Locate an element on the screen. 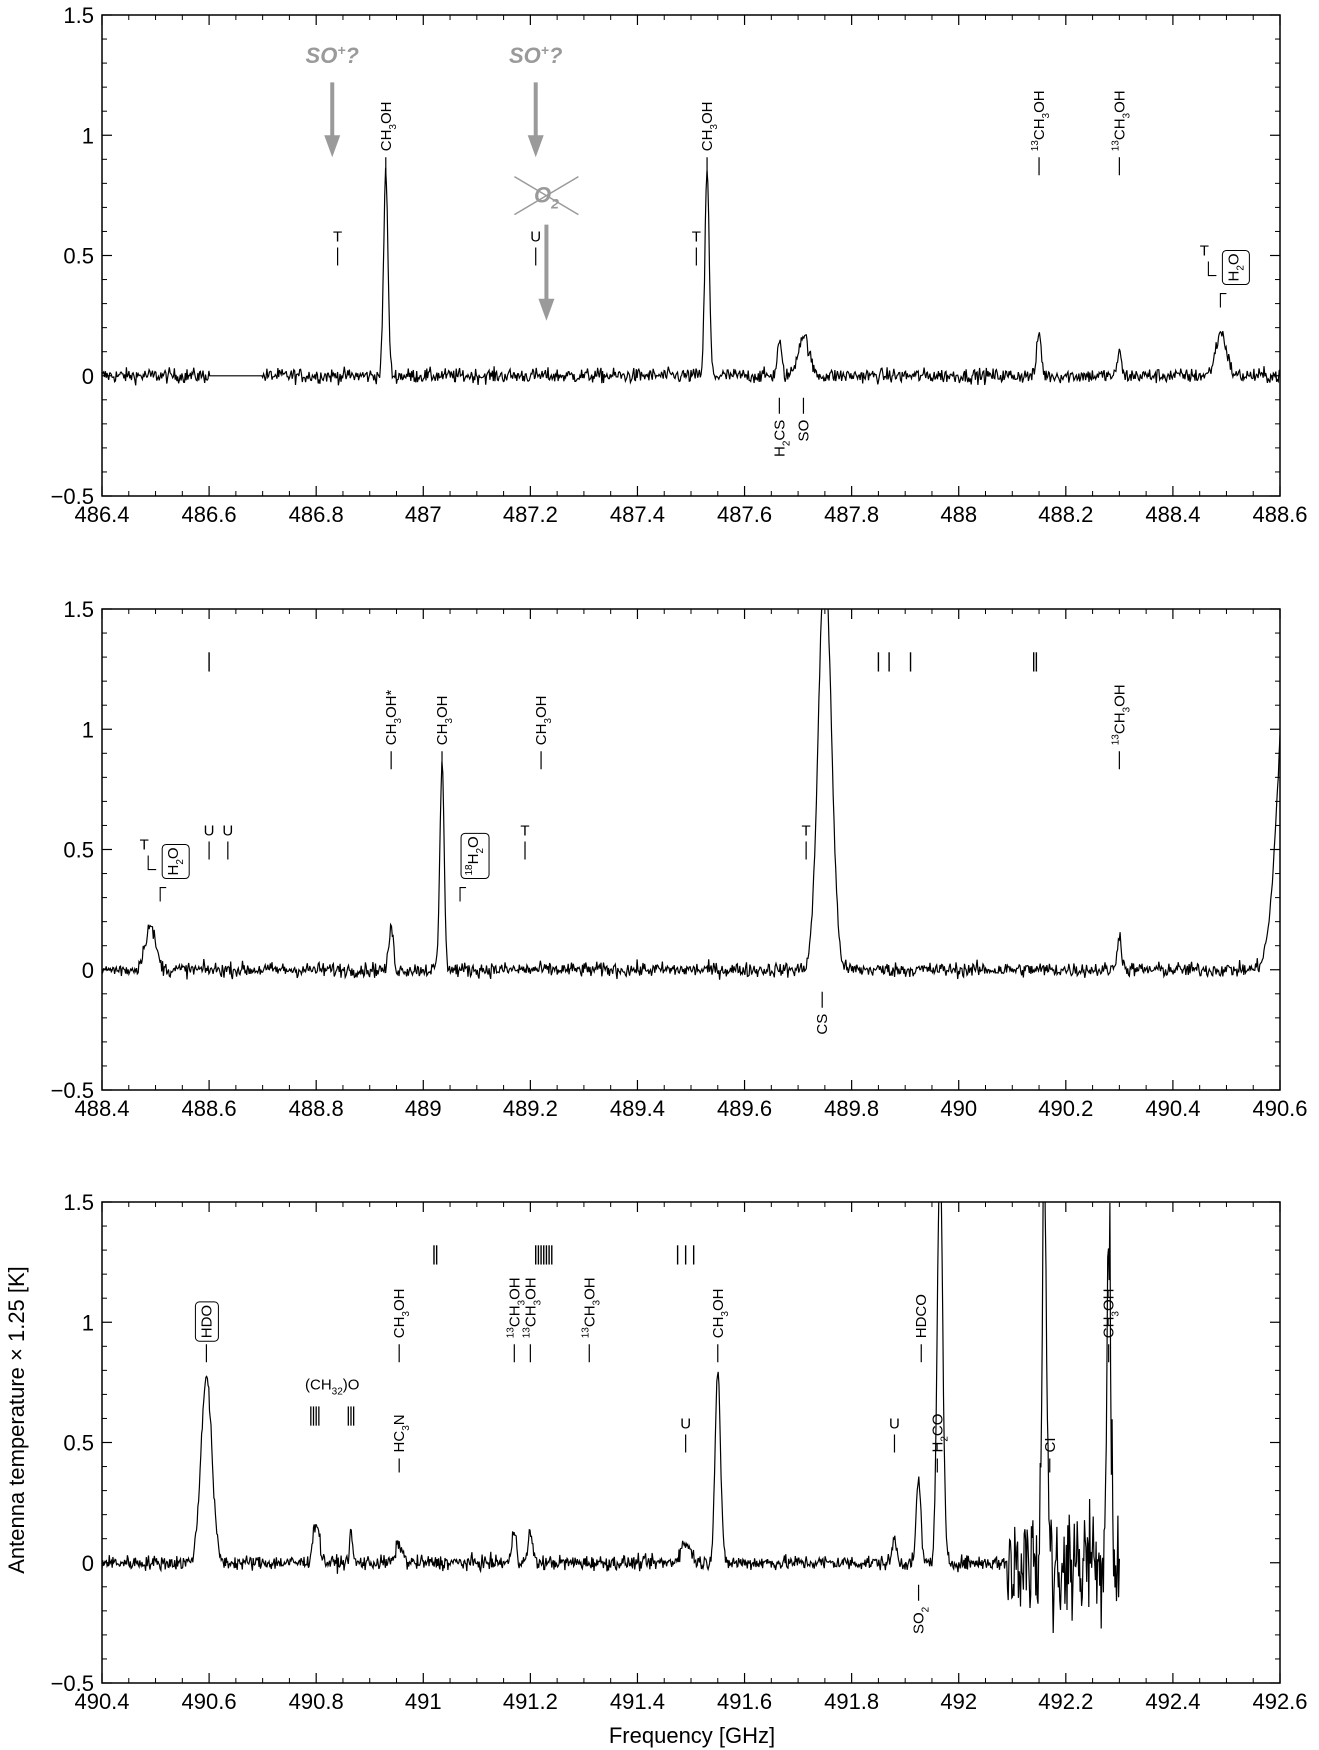 Image resolution: width=1319 pixels, height=1750 pixels. boxed-line-label: H2O is located at coordinates (1235, 267).